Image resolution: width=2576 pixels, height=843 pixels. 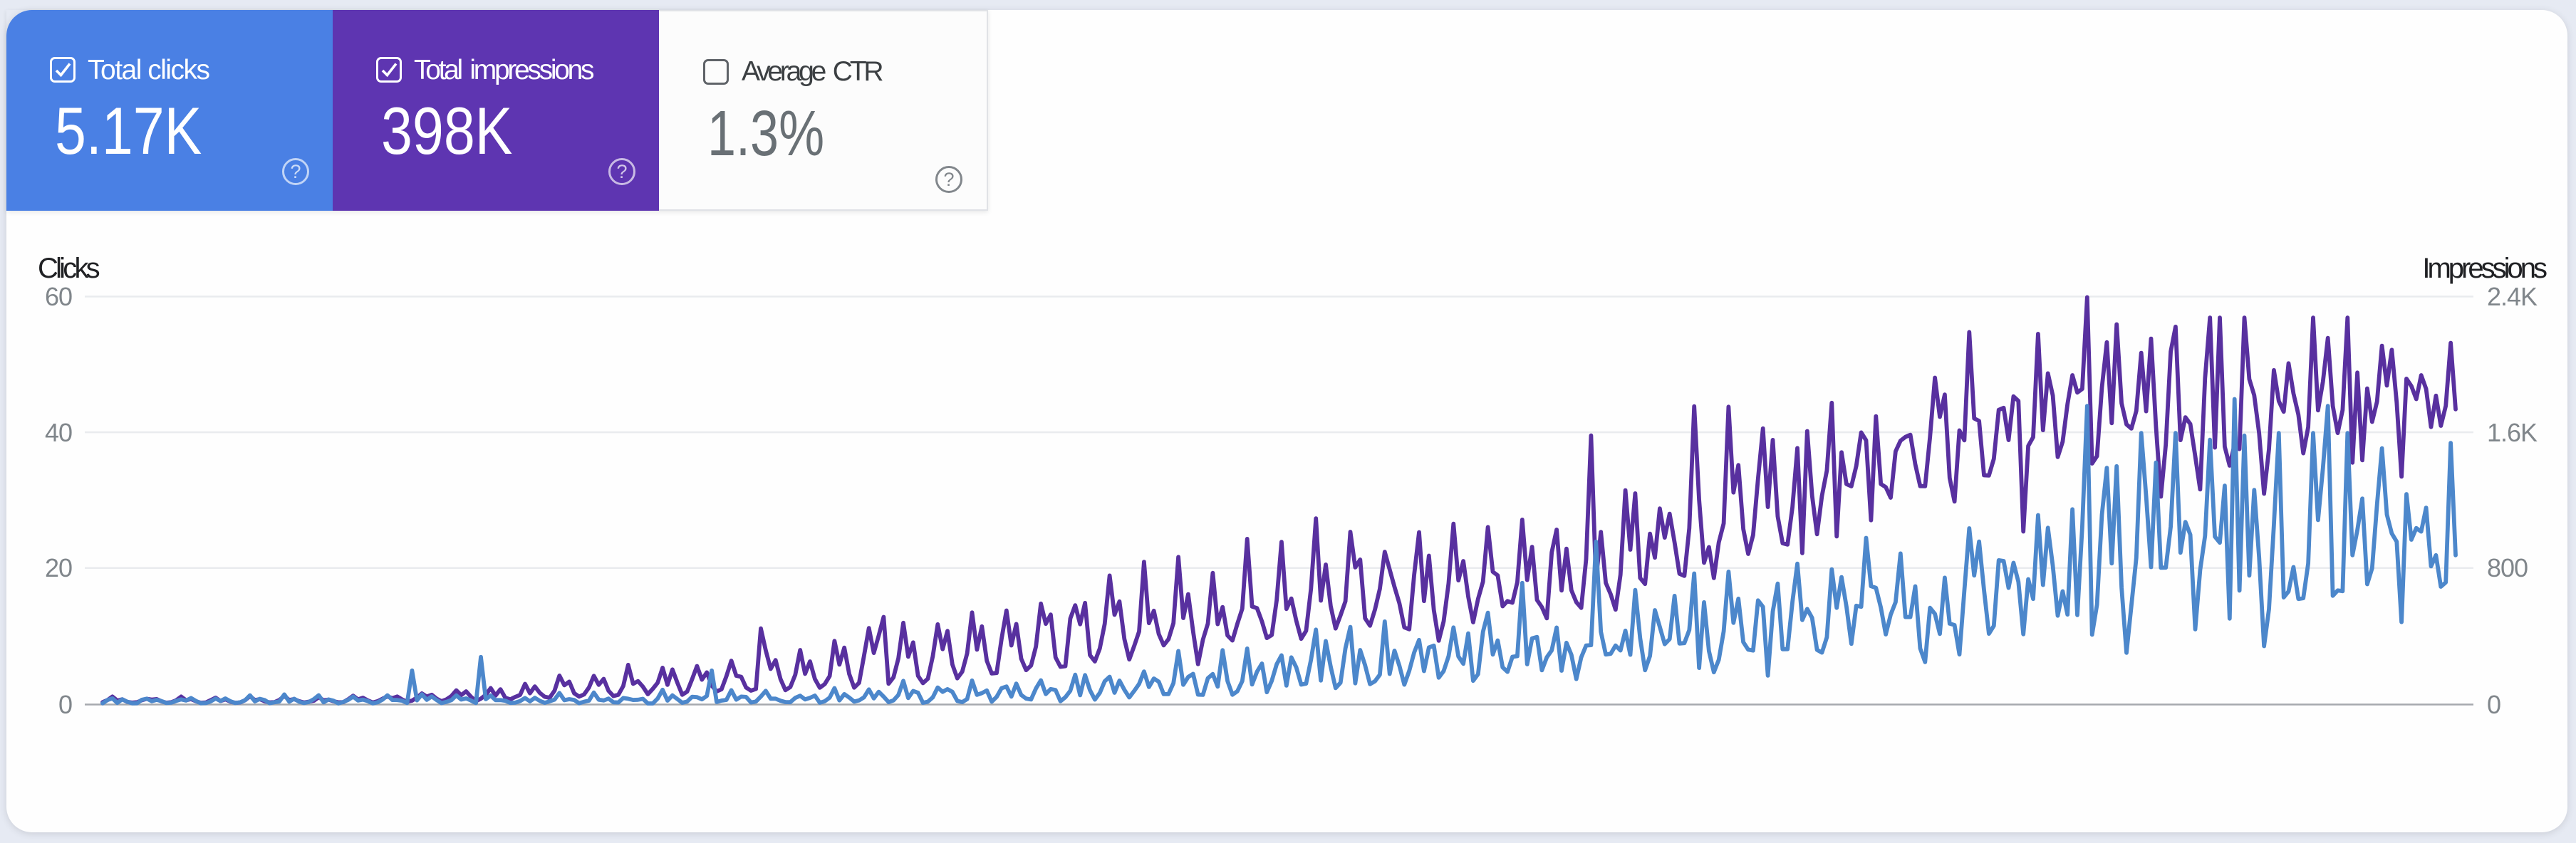 What do you see at coordinates (2507, 567) in the screenshot?
I see `svg-text: 800` at bounding box center [2507, 567].